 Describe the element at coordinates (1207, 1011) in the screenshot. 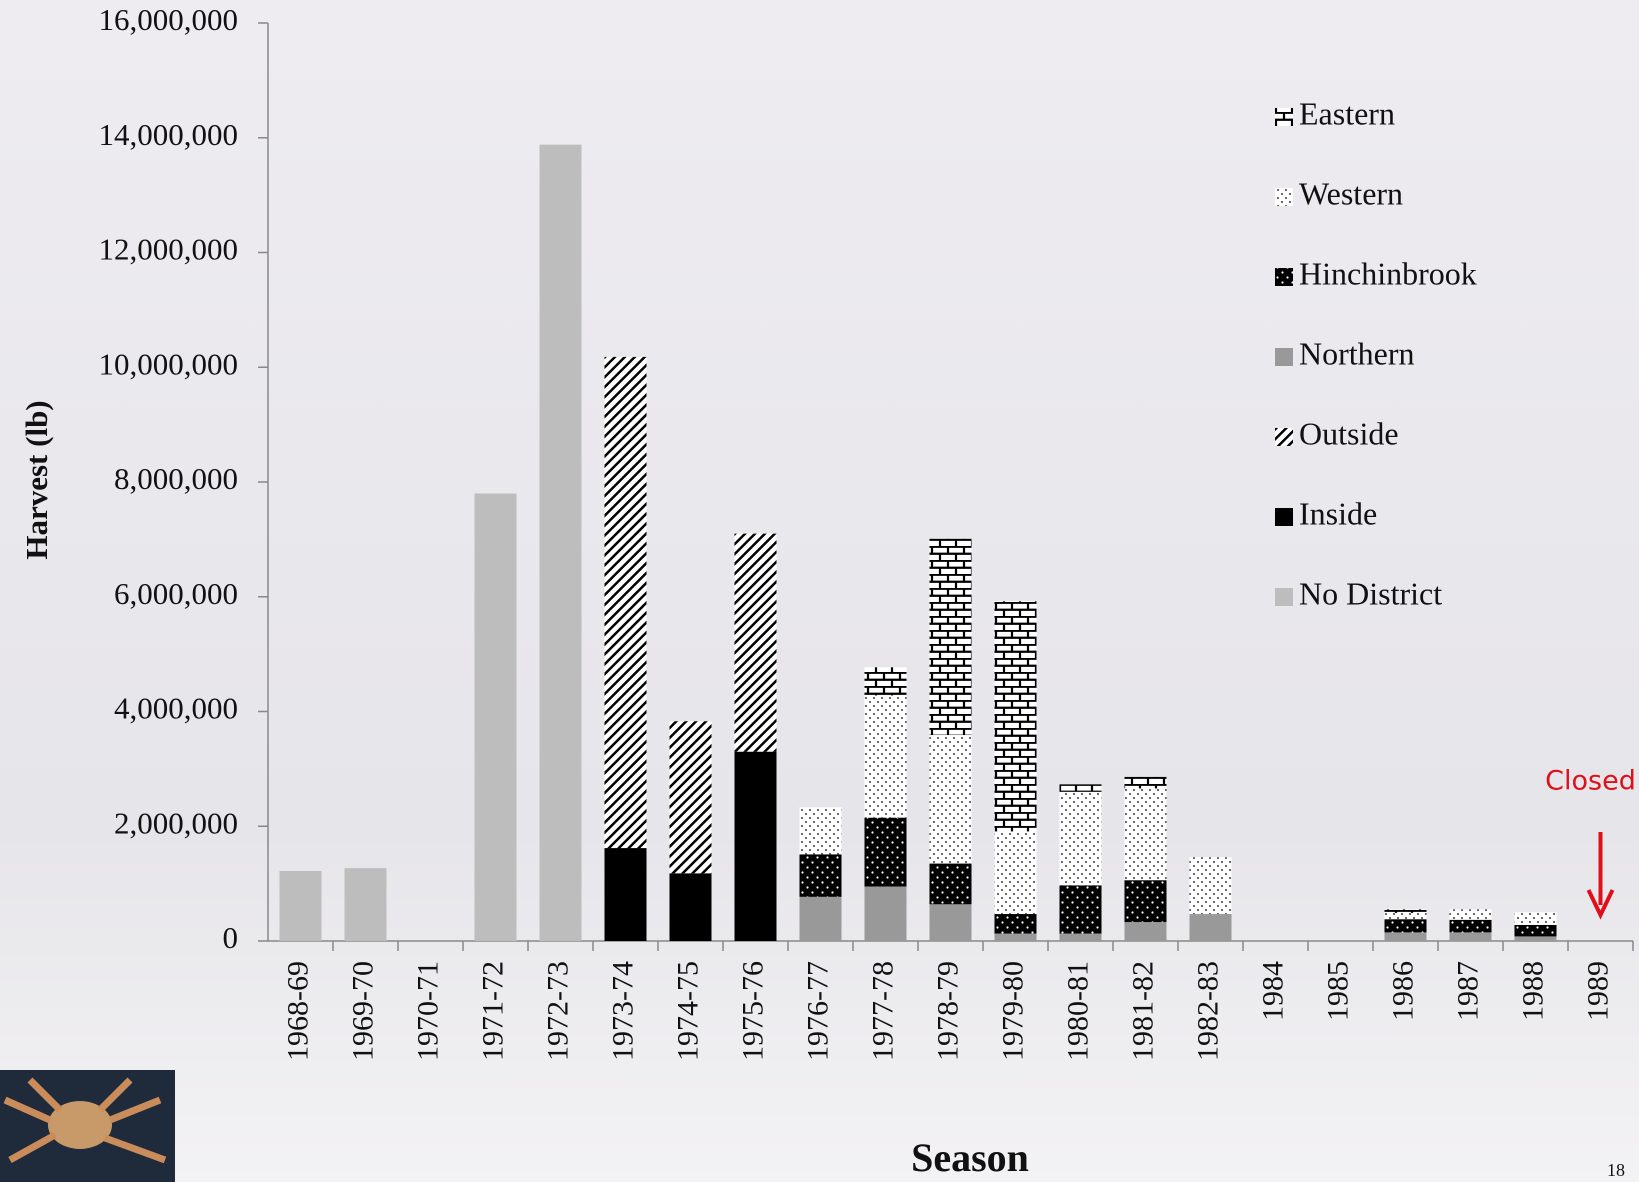

I see `x-tick-label: 1982-83` at that location.